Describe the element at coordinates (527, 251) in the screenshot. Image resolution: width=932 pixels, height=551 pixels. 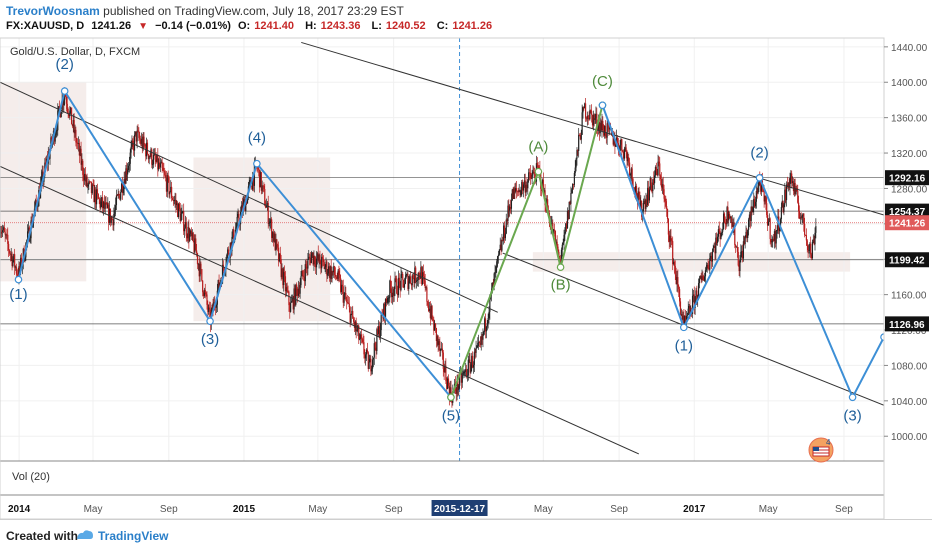
I see `elliott-wave-line` at that location.